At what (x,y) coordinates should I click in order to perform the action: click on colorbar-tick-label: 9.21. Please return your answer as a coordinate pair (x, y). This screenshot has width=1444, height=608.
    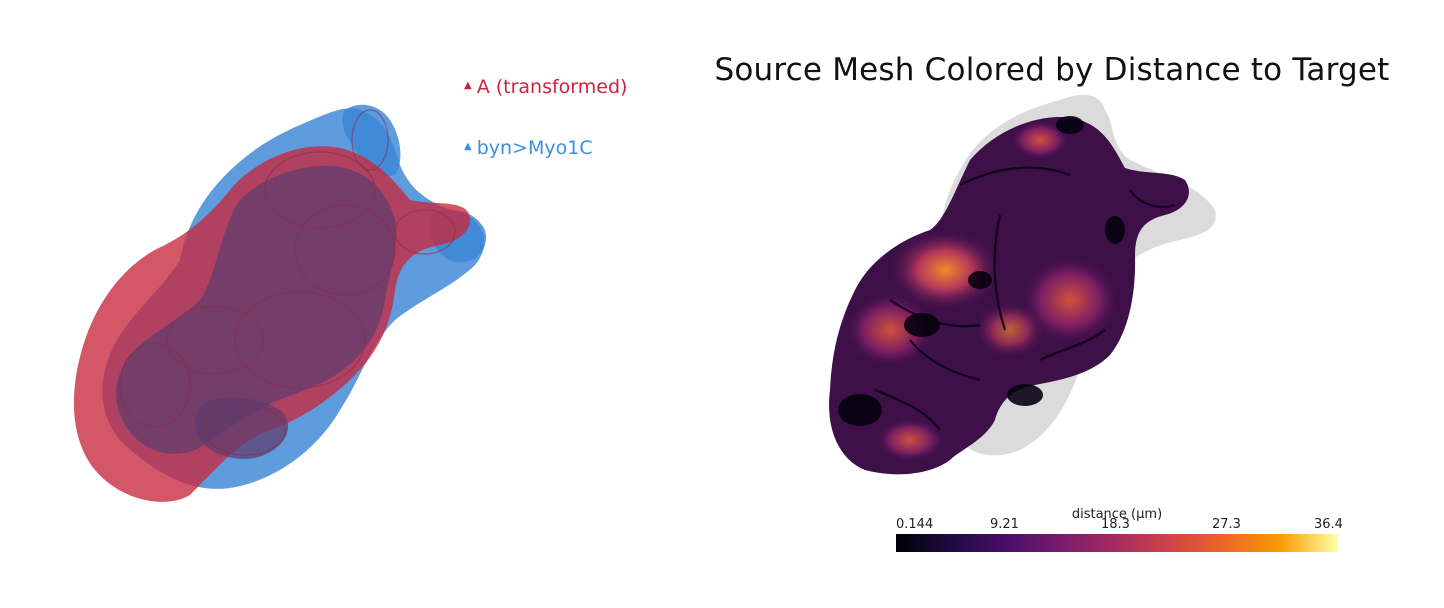
    Looking at the image, I should click on (1004, 524).